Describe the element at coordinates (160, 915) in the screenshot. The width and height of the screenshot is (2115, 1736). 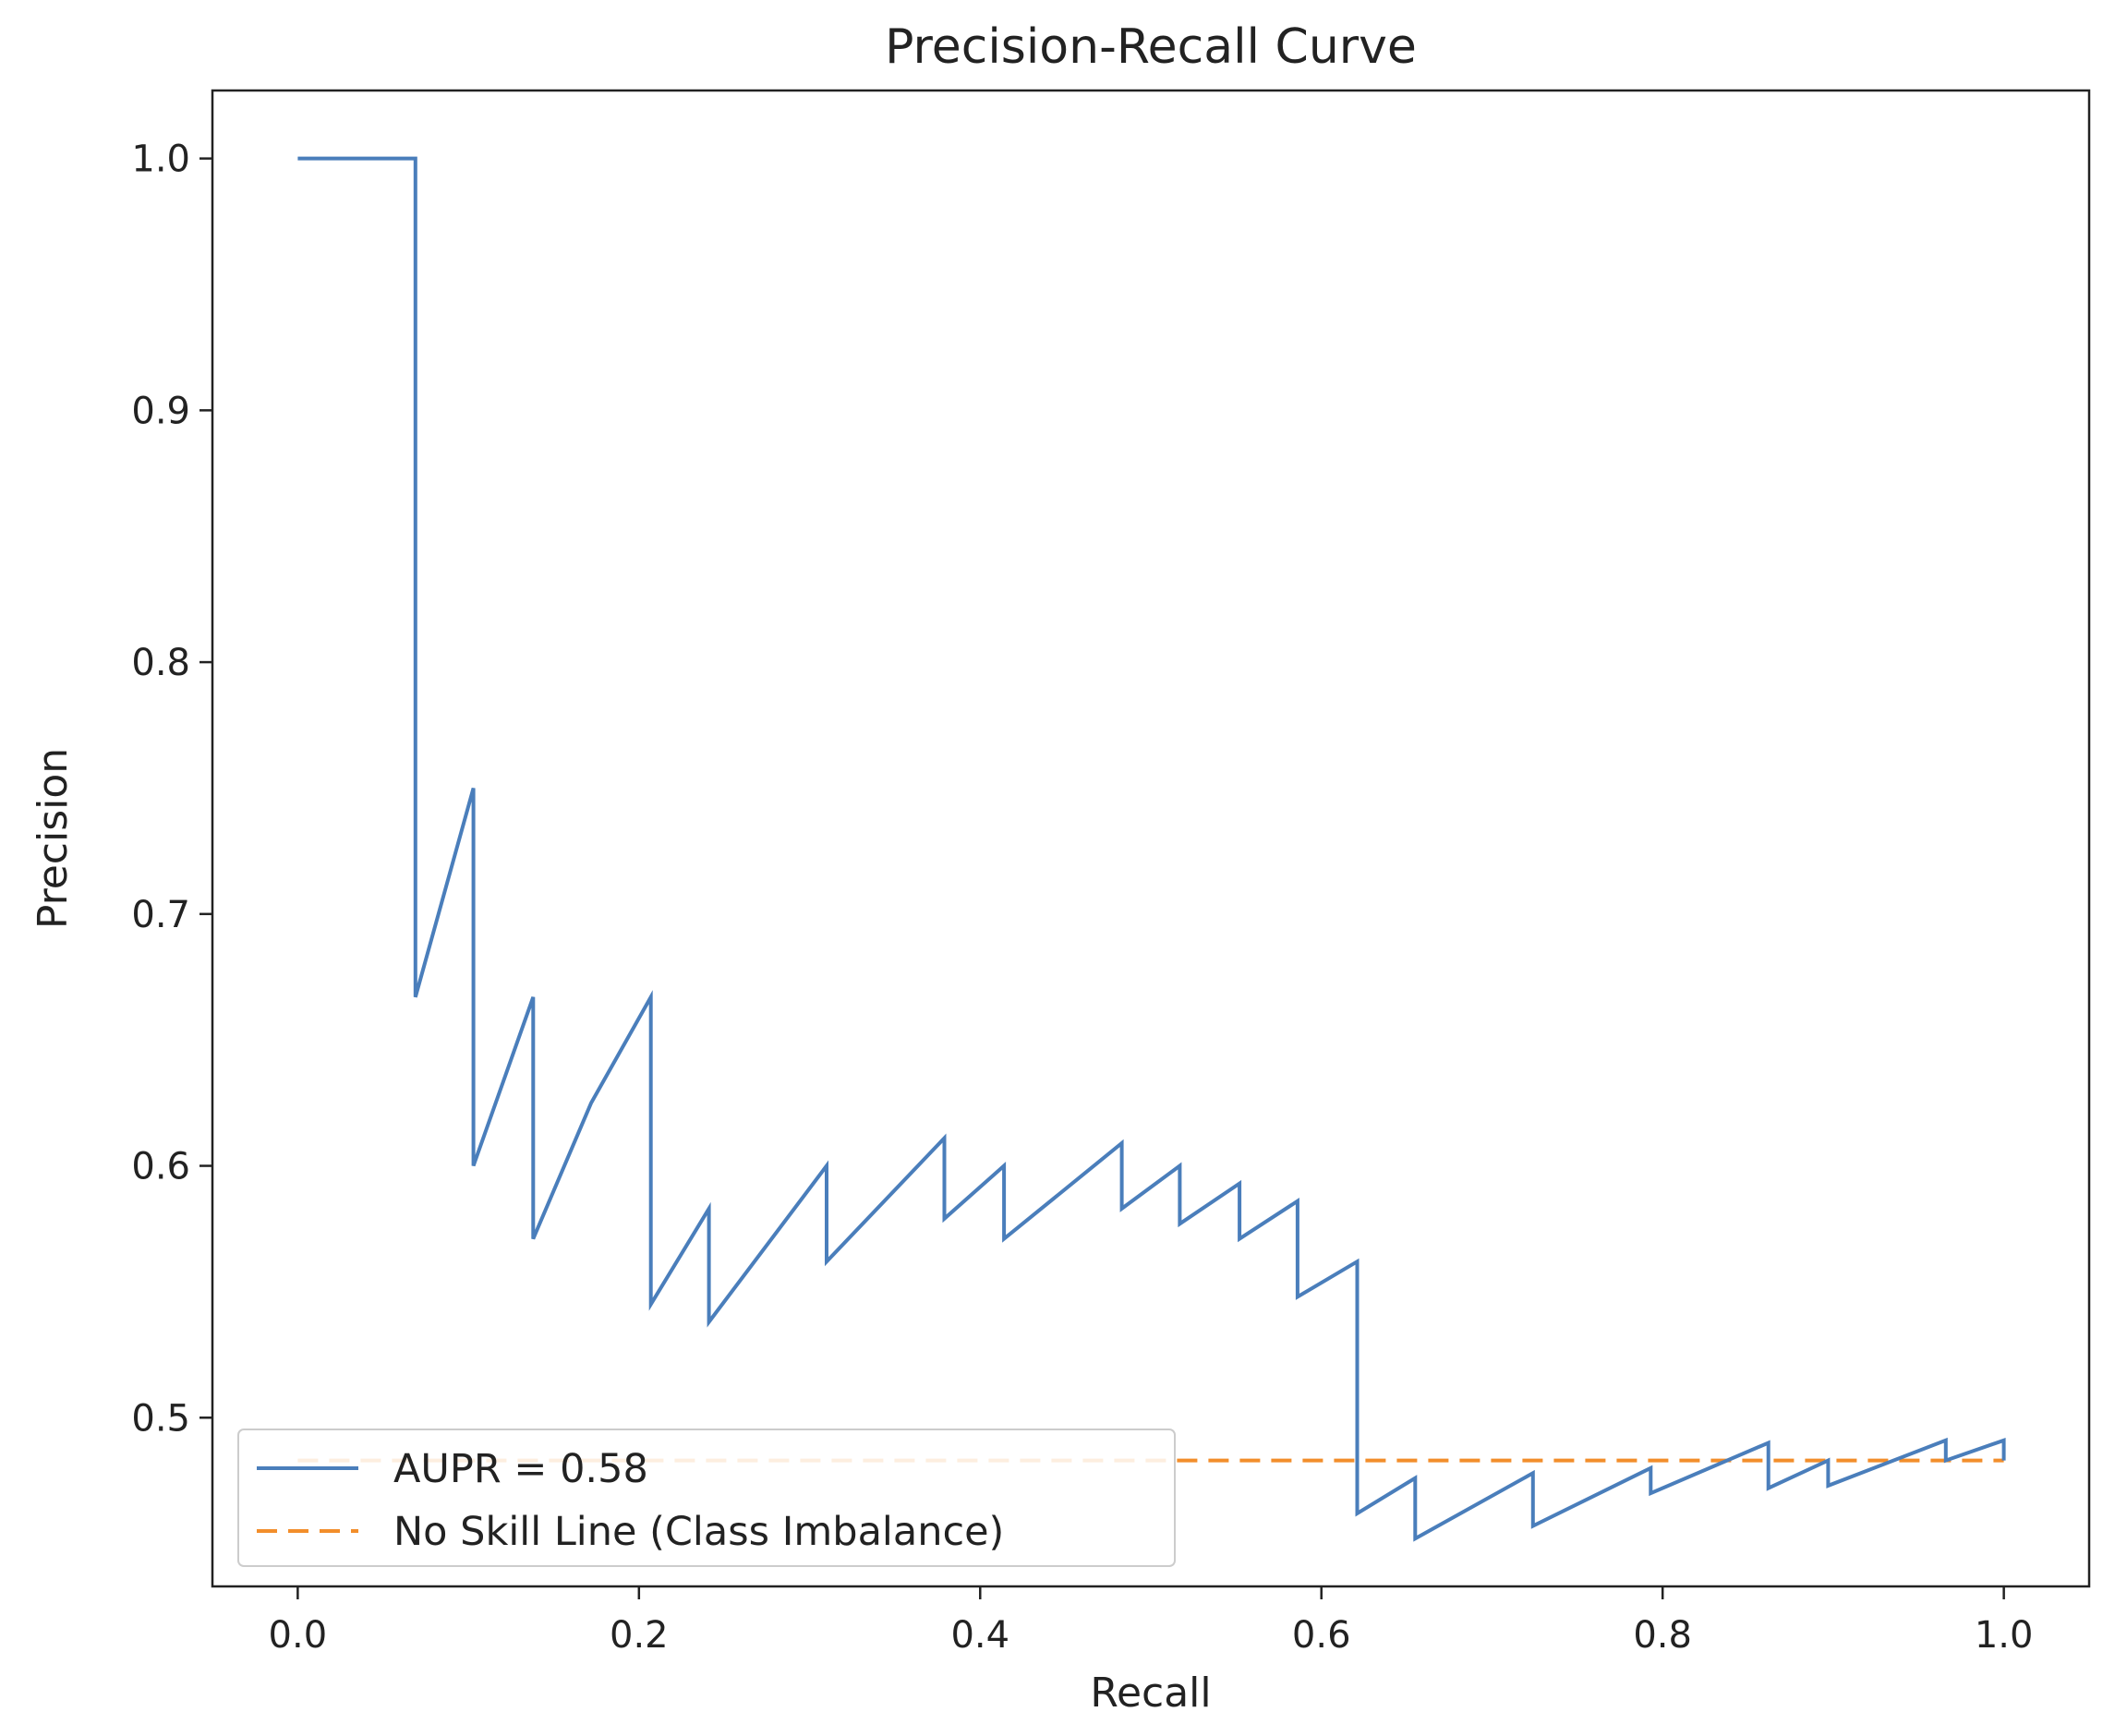
I see `y-tick-label: 0.7` at that location.